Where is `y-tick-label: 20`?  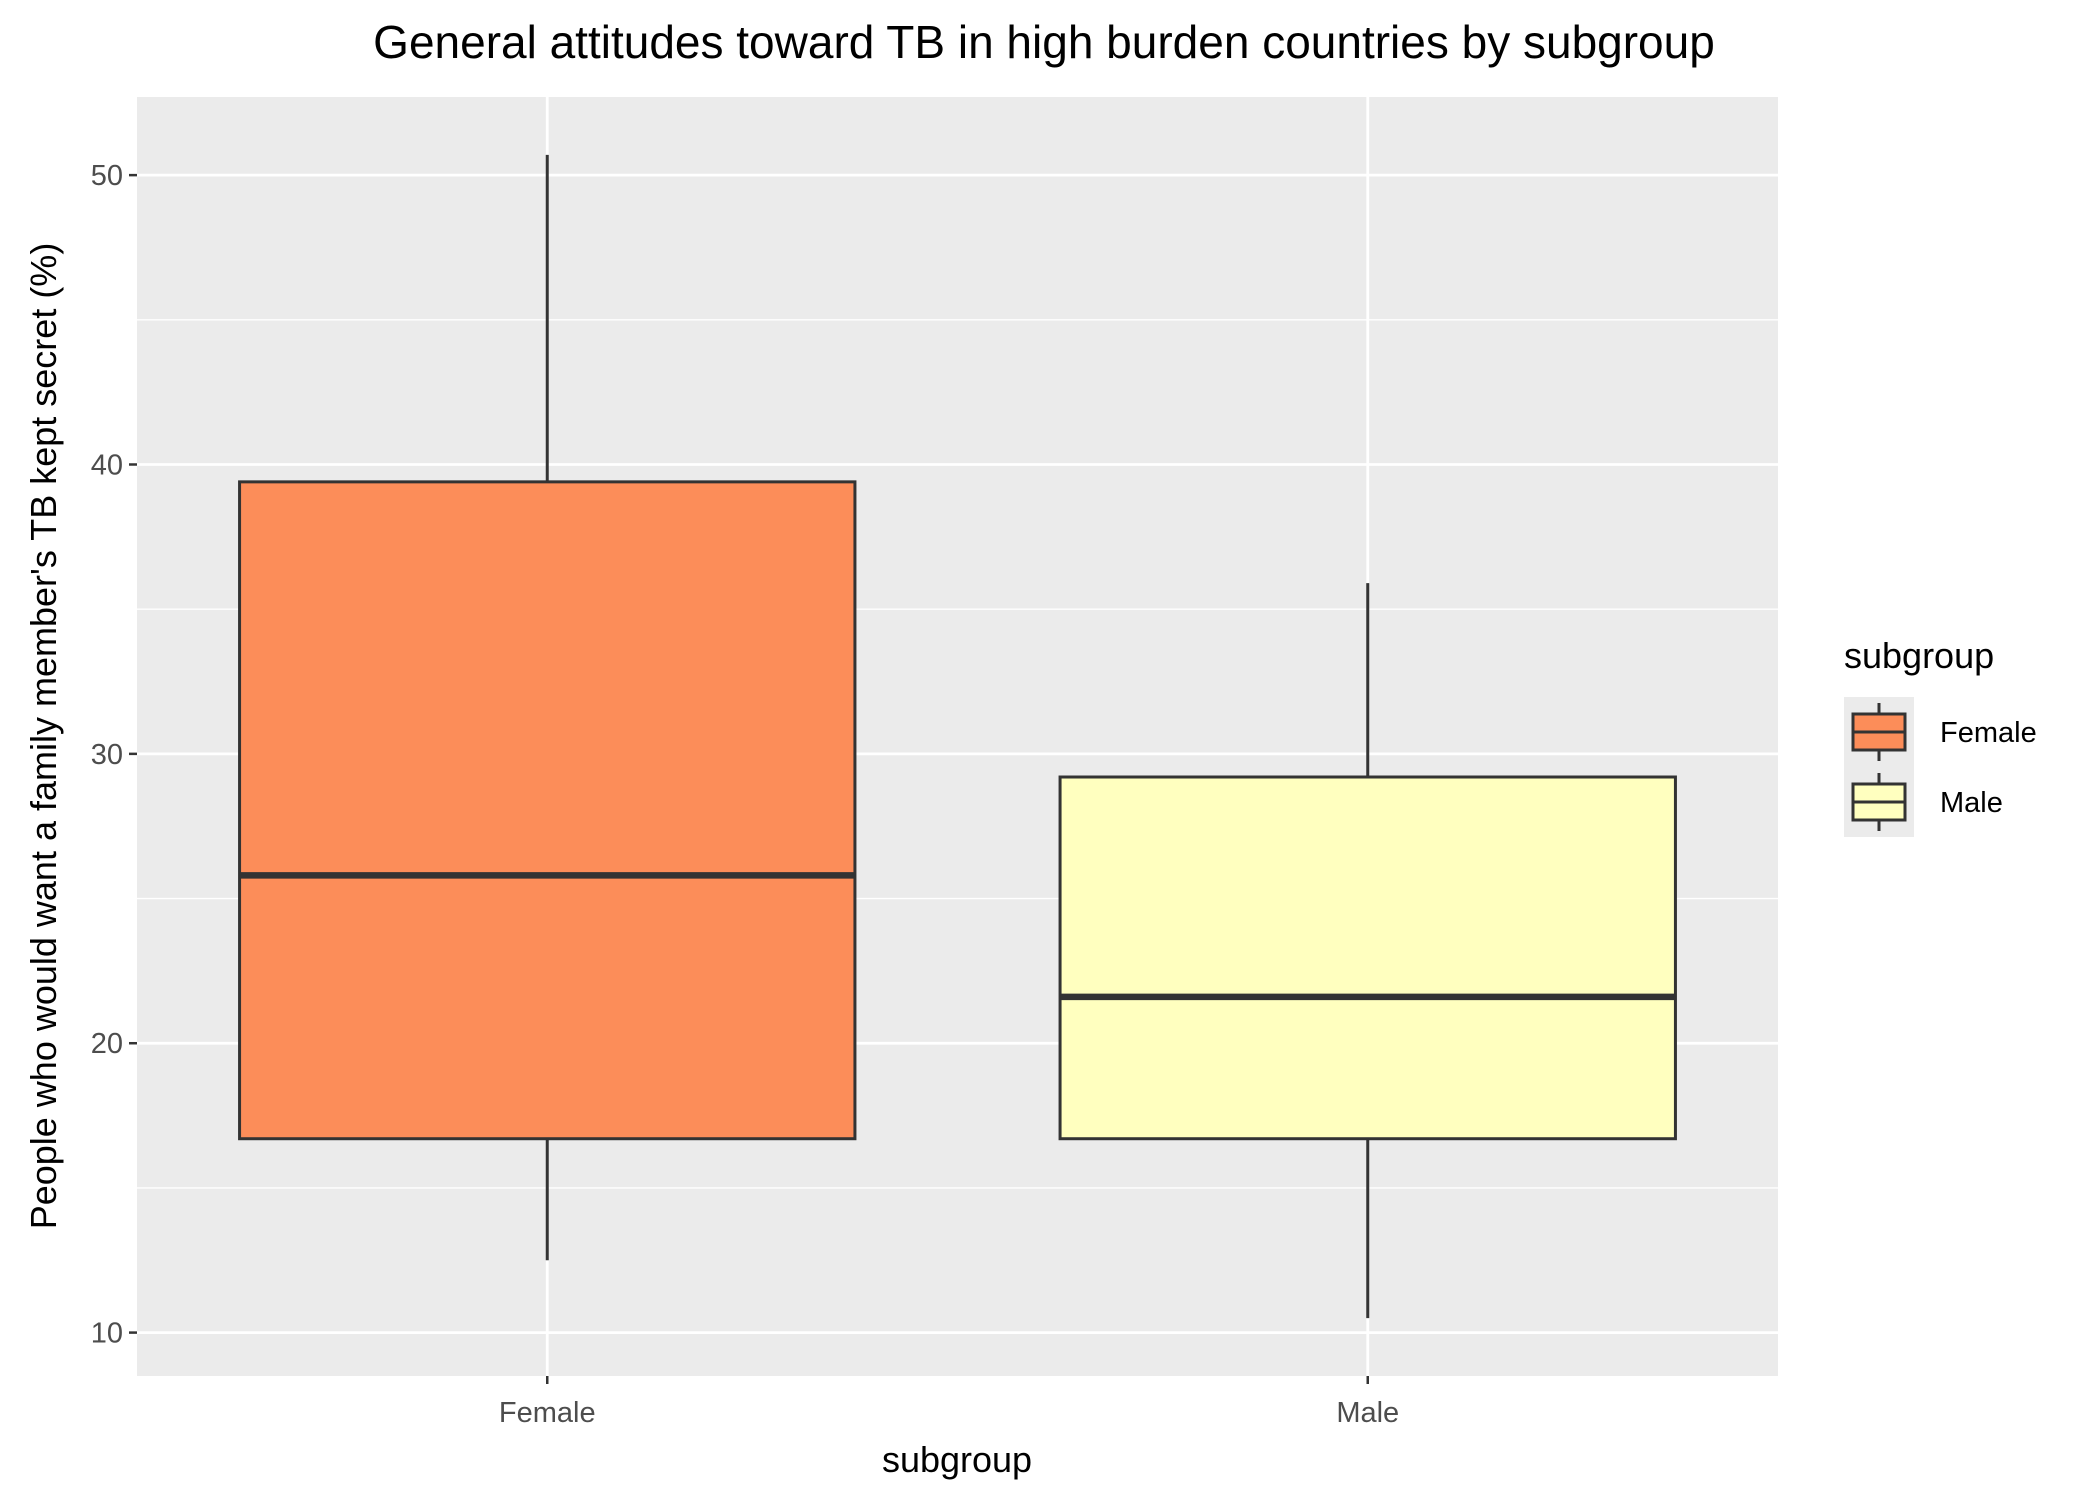 y-tick-label: 20 is located at coordinates (107, 1044).